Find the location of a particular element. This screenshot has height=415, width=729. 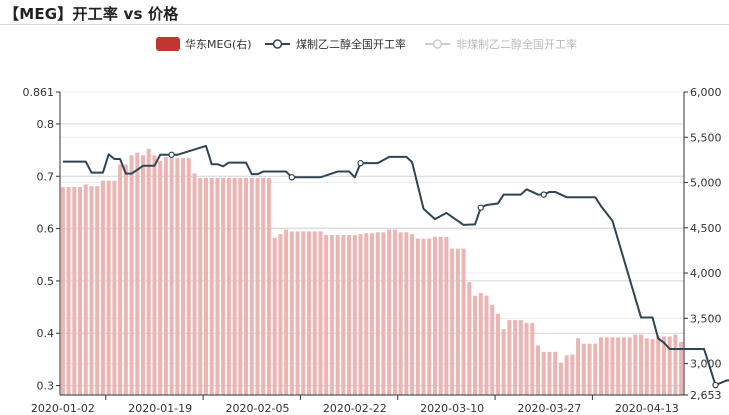

legend-label: 煤制乙二醇全国开工率 is located at coordinates (351, 44).